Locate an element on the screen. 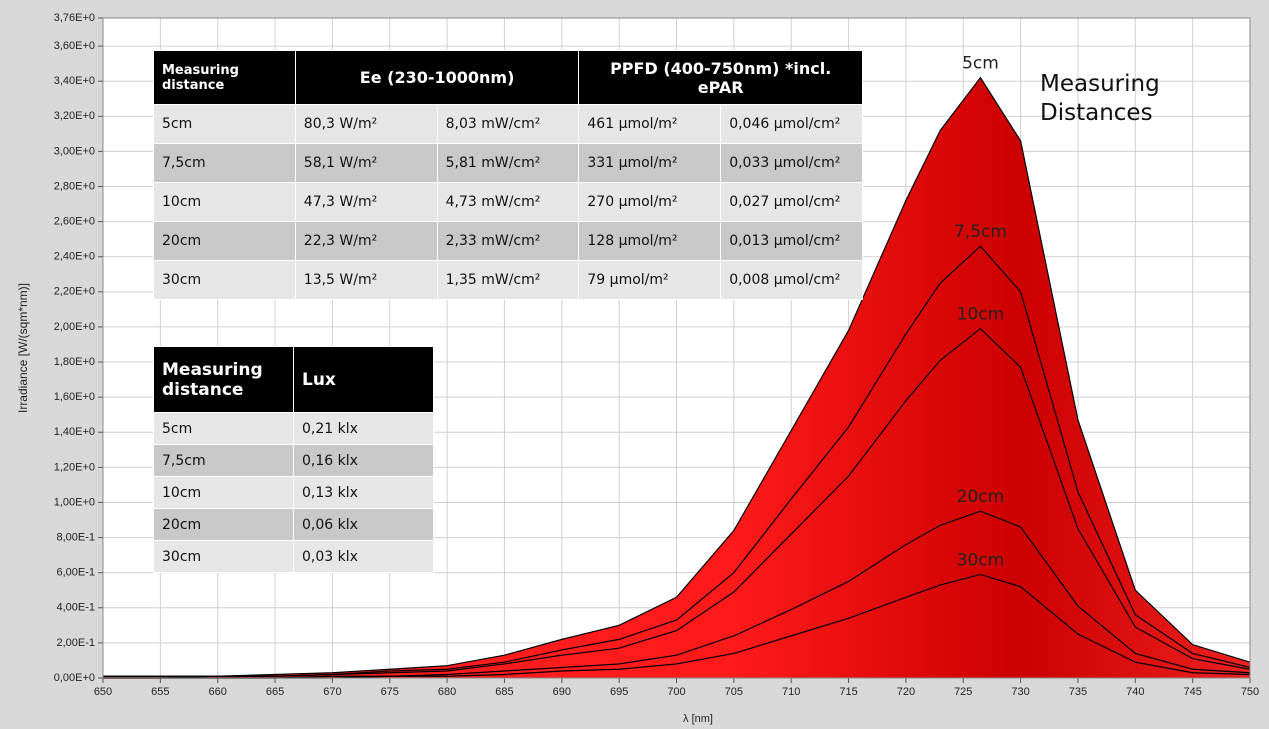  cell: 22,3 W/m² is located at coordinates (366, 241).